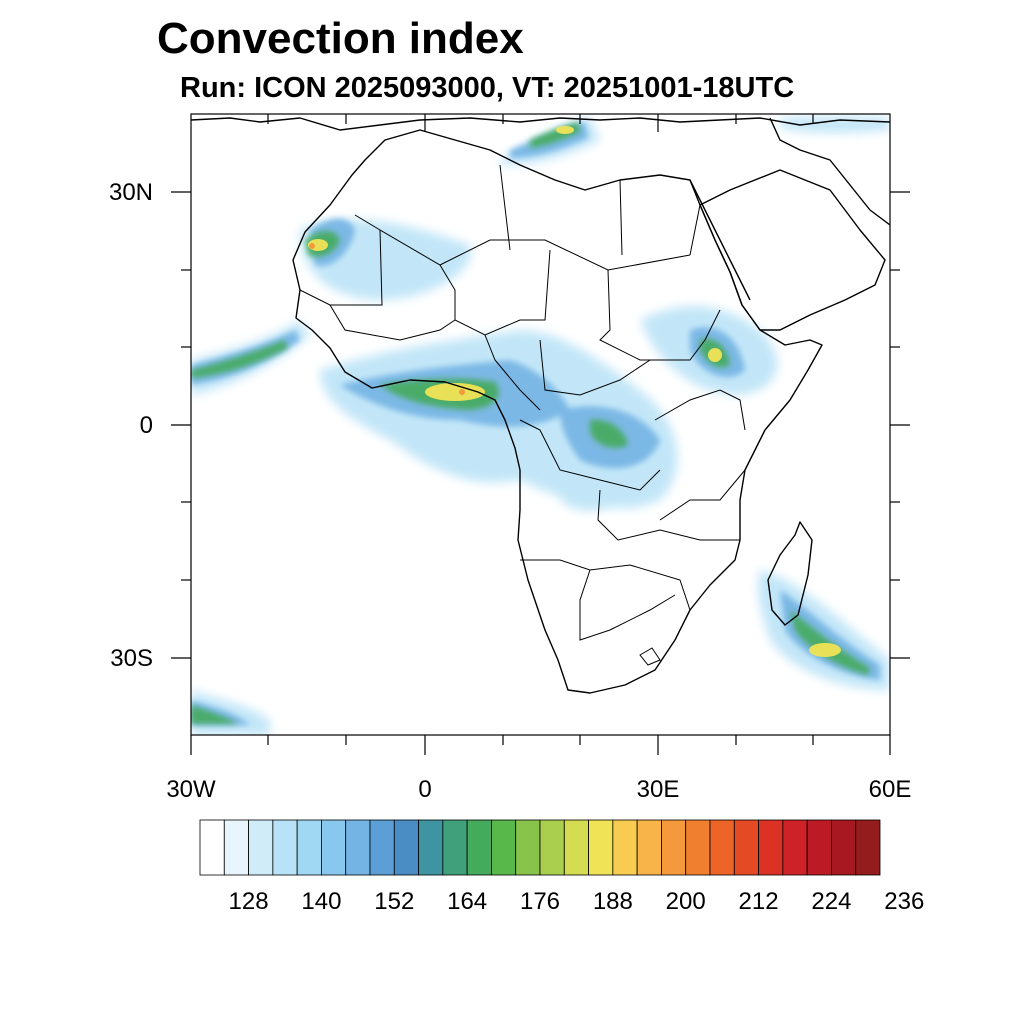  What do you see at coordinates (191, 789) in the screenshot?
I see `lon-label-30w: 30W` at bounding box center [191, 789].